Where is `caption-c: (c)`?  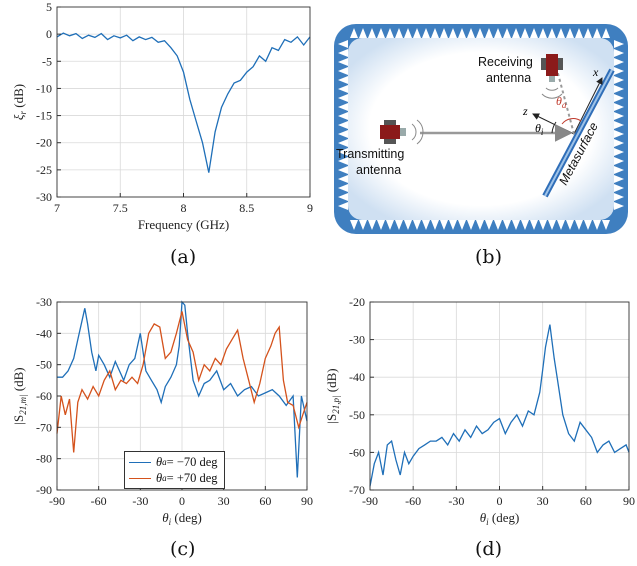
caption-c: (c) is located at coordinates (183, 549).